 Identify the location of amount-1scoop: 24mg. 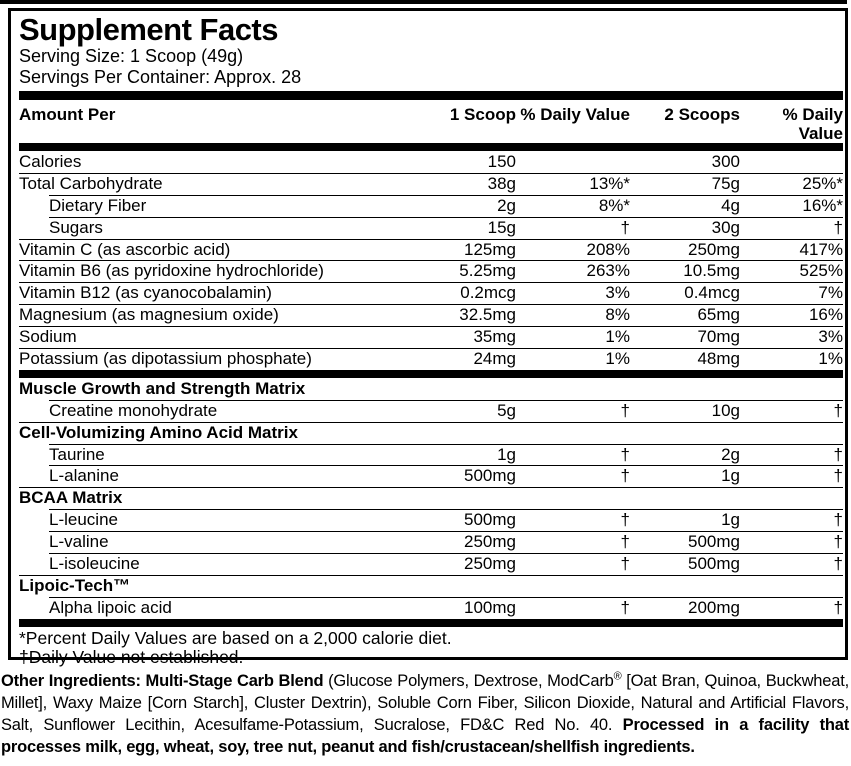
(494, 359).